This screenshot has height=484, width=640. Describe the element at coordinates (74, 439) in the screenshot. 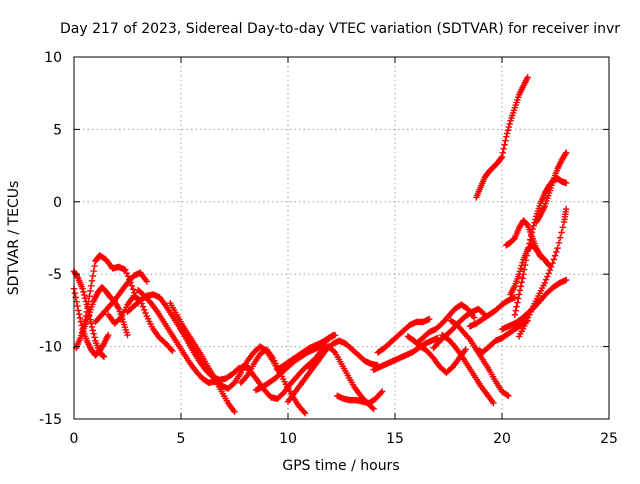

I see `x-tick-label: 0` at that location.